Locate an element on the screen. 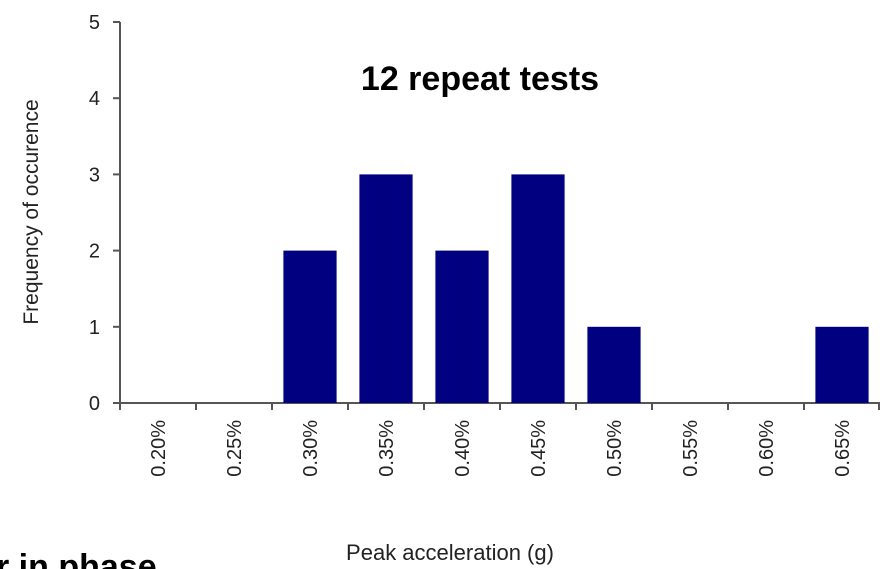 The image size is (880, 569). x-tick-label: 0.55% is located at coordinates (691, 448).